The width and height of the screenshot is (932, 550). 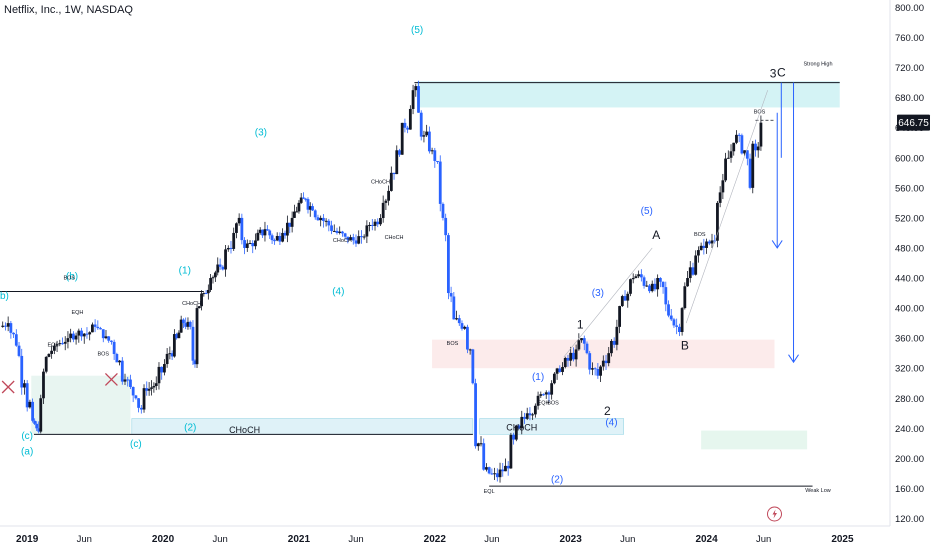 What do you see at coordinates (27, 539) in the screenshot?
I see `x-tick-label: 2019` at bounding box center [27, 539].